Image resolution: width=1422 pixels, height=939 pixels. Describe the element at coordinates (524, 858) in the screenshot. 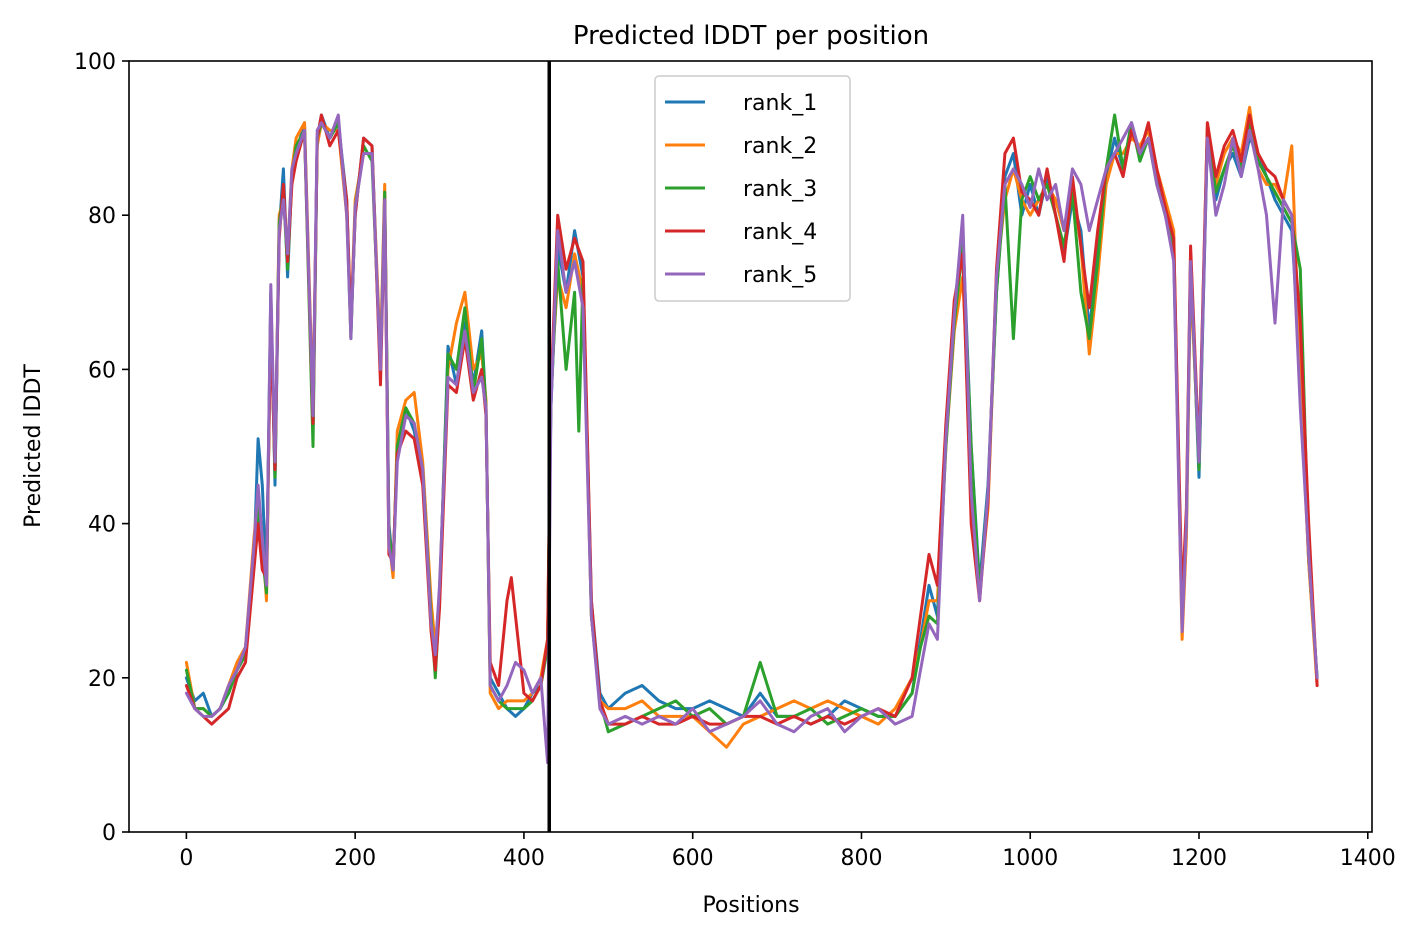

I see `x-tick-label: 400` at that location.